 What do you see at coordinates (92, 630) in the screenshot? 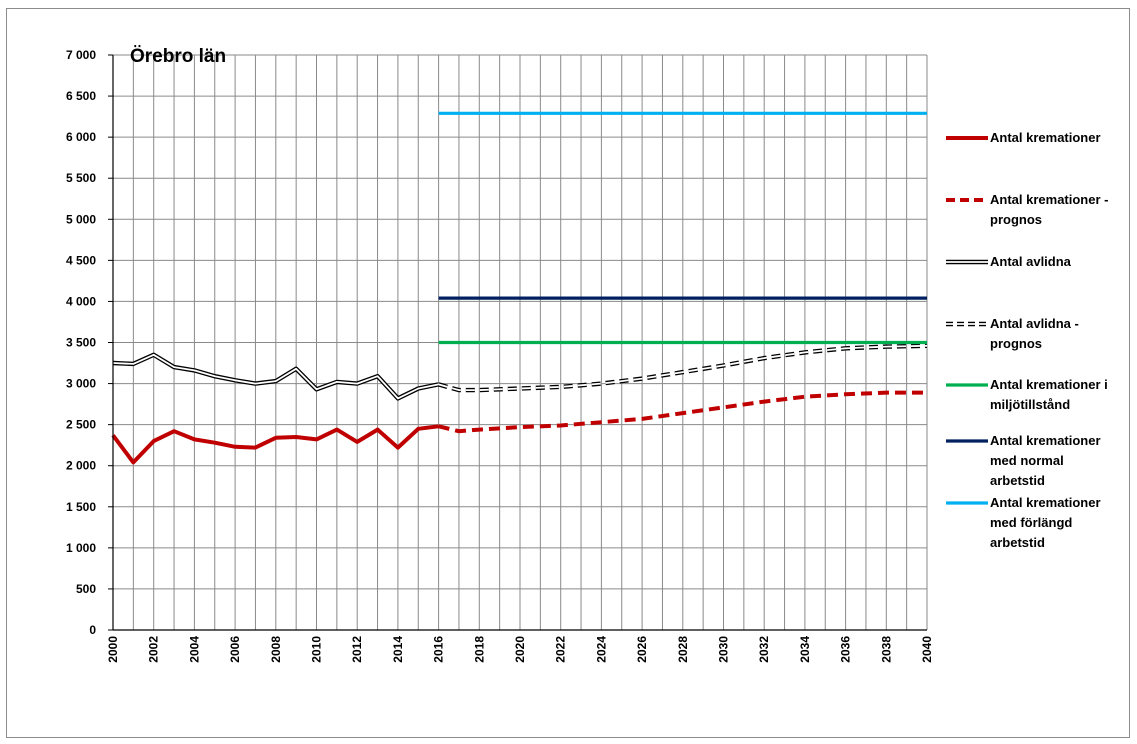
I see `y-tick-label: 0` at bounding box center [92, 630].